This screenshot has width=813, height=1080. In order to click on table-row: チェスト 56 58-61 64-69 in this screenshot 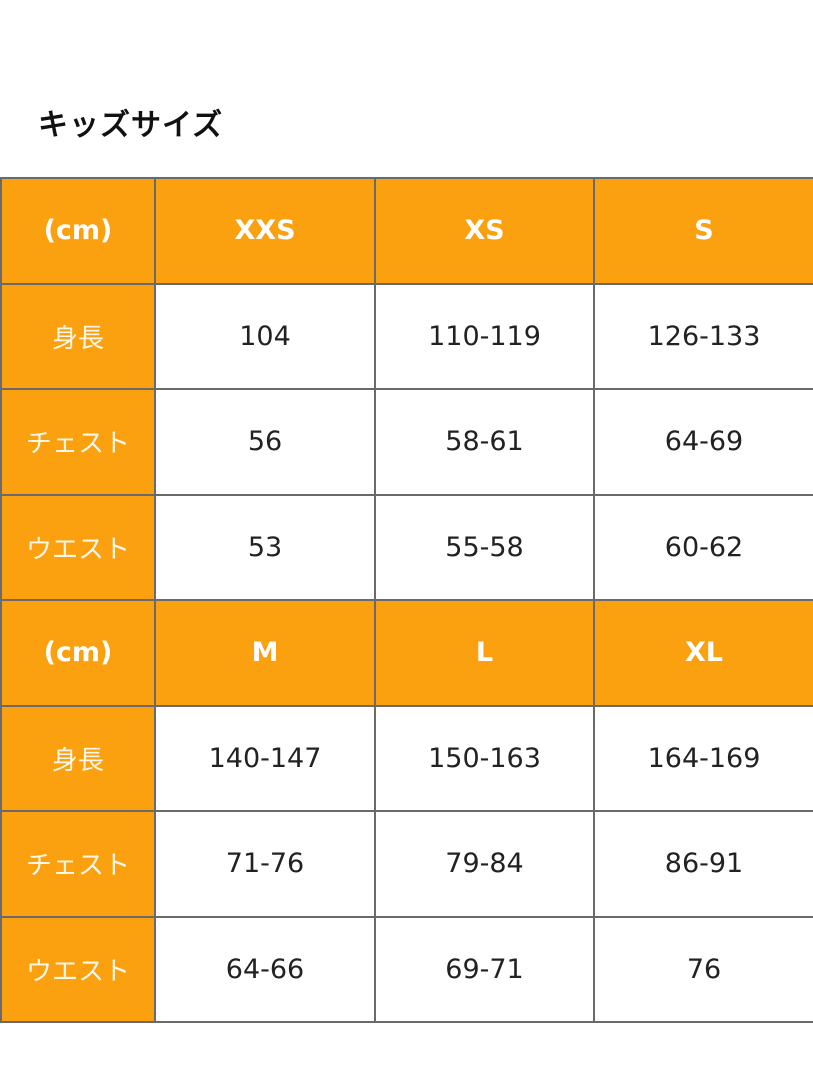, I will do `click(406, 442)`.